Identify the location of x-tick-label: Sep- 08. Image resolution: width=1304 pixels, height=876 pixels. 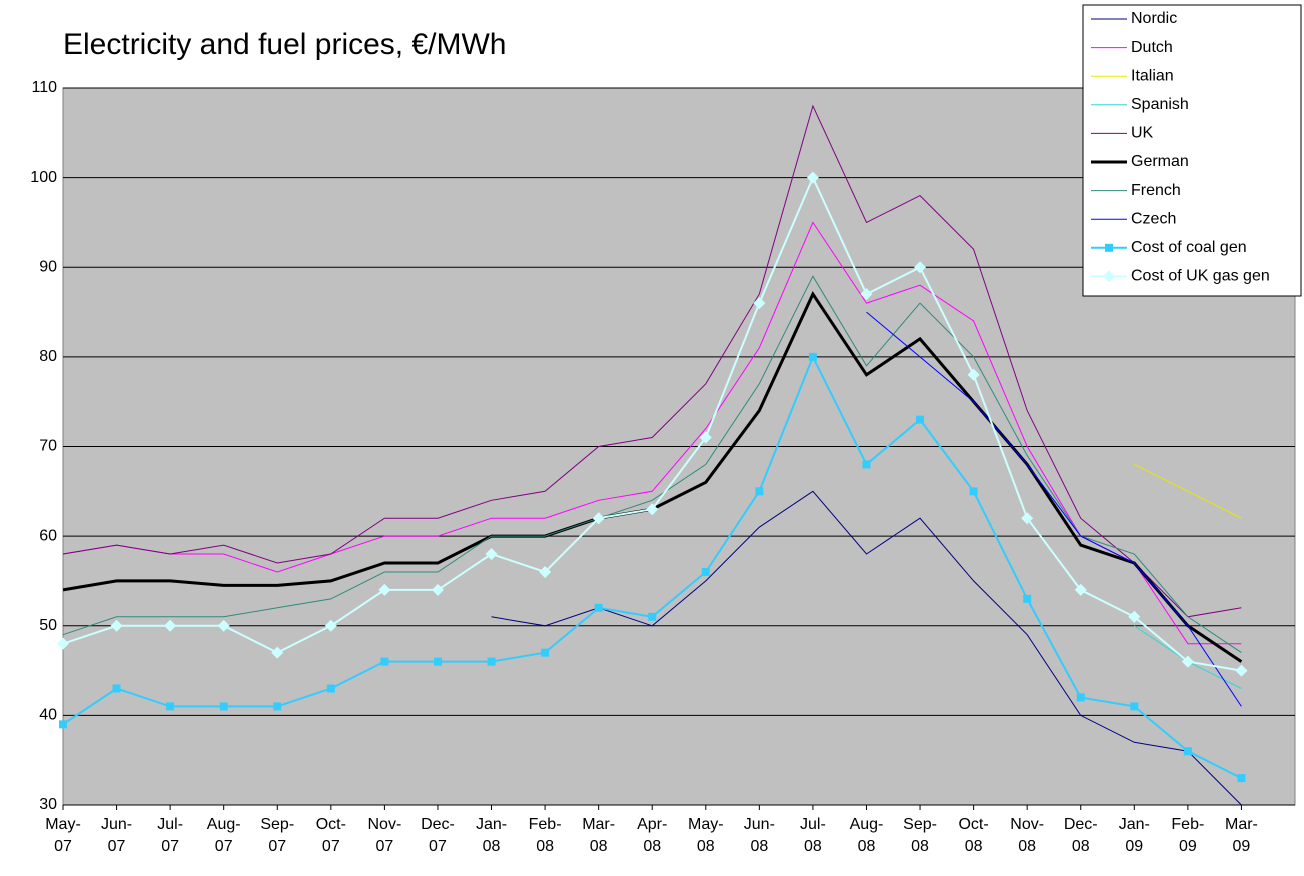
(920, 835).